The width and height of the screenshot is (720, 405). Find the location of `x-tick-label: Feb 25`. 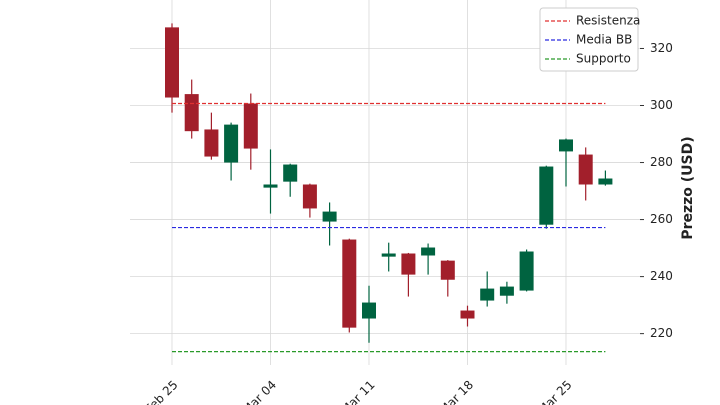

x-tick-label: Feb 25 is located at coordinates (161, 391).